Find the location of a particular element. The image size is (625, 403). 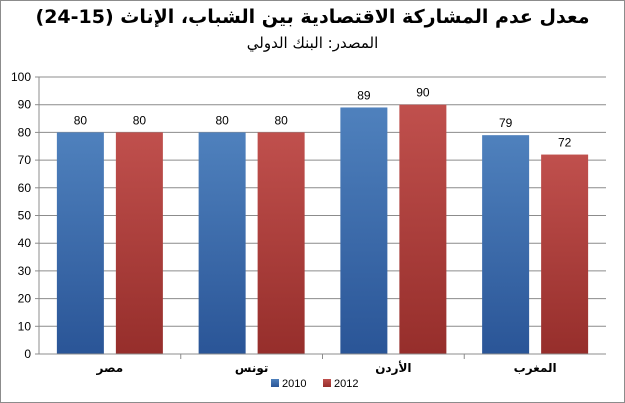

legend-label-2012: 2012 is located at coordinates (346, 384).